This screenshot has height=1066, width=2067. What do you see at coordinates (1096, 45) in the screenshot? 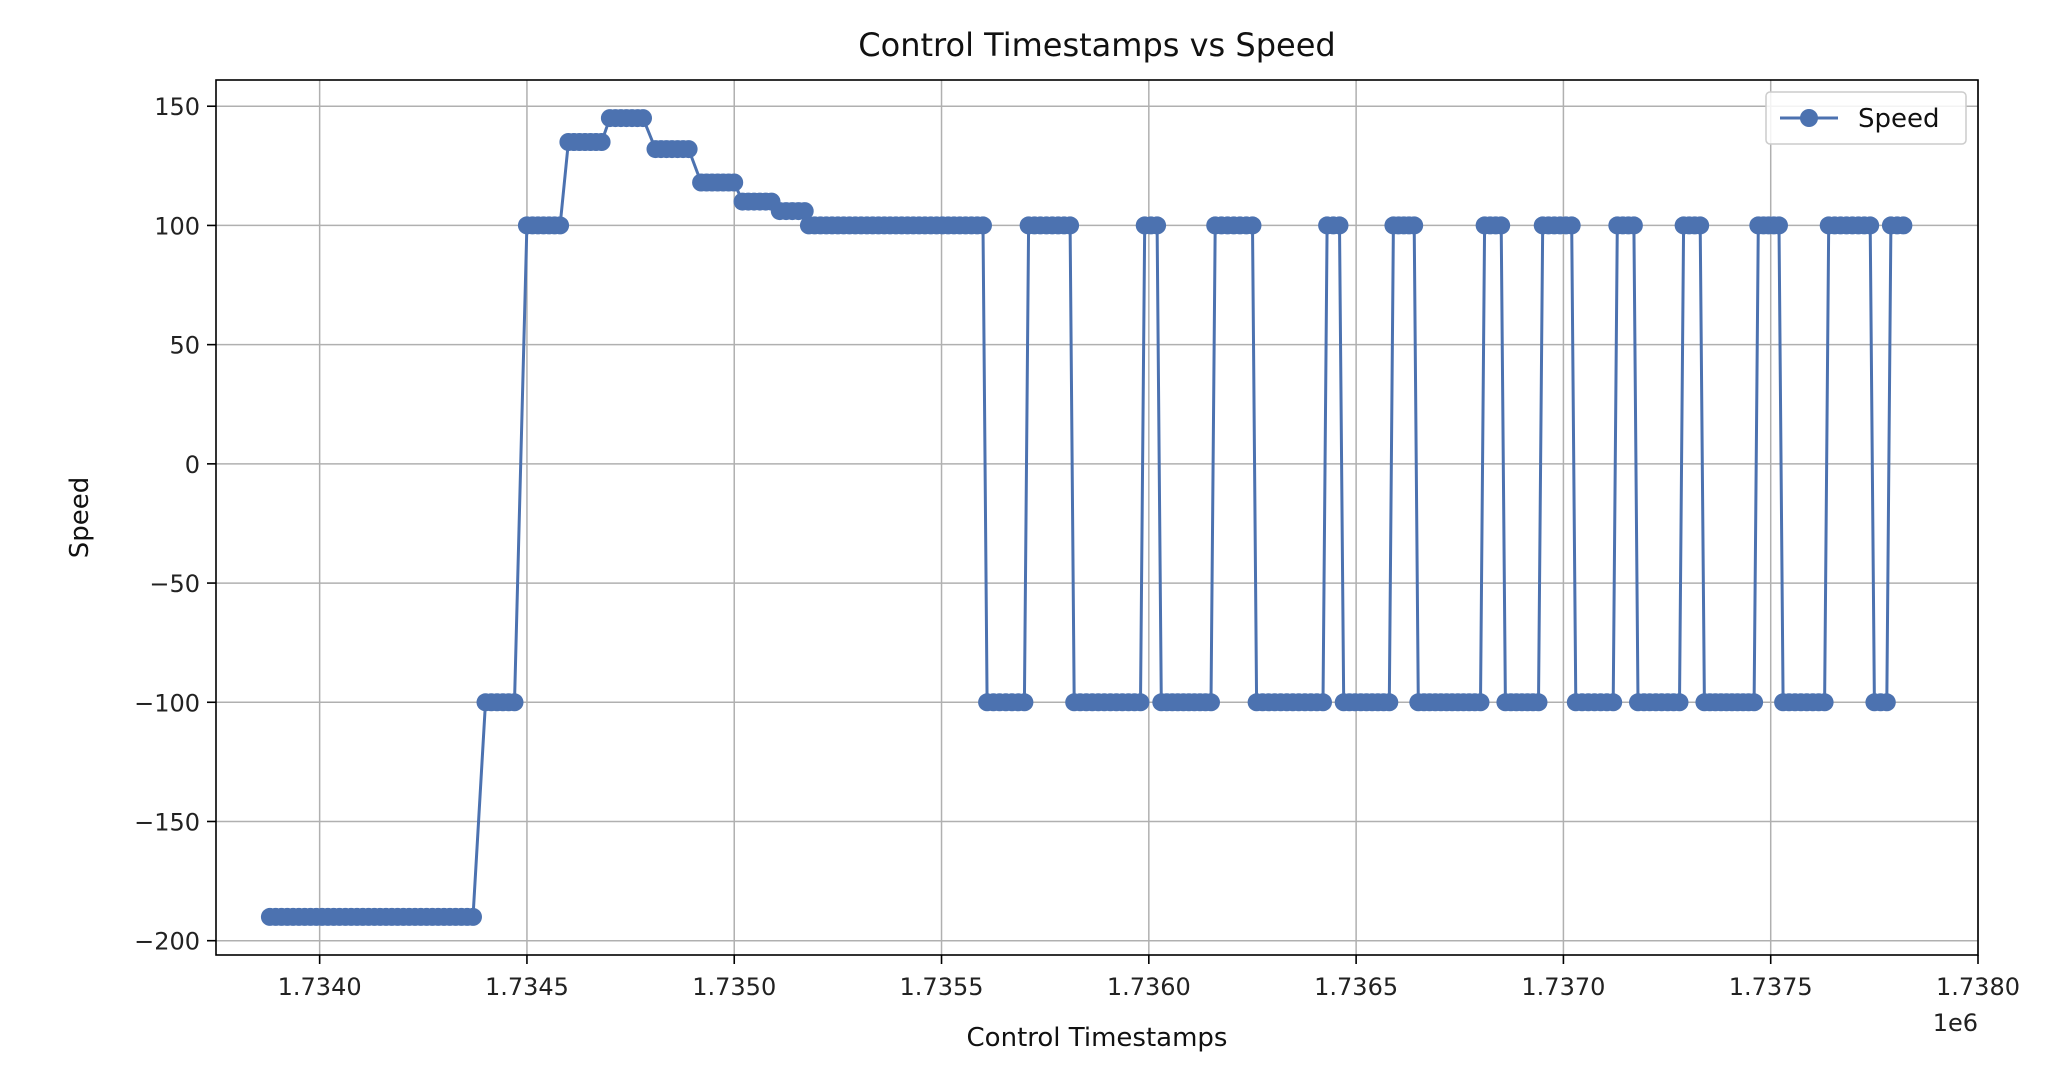
I see `chart-title: Control Timestamps vs Speed` at bounding box center [1096, 45].